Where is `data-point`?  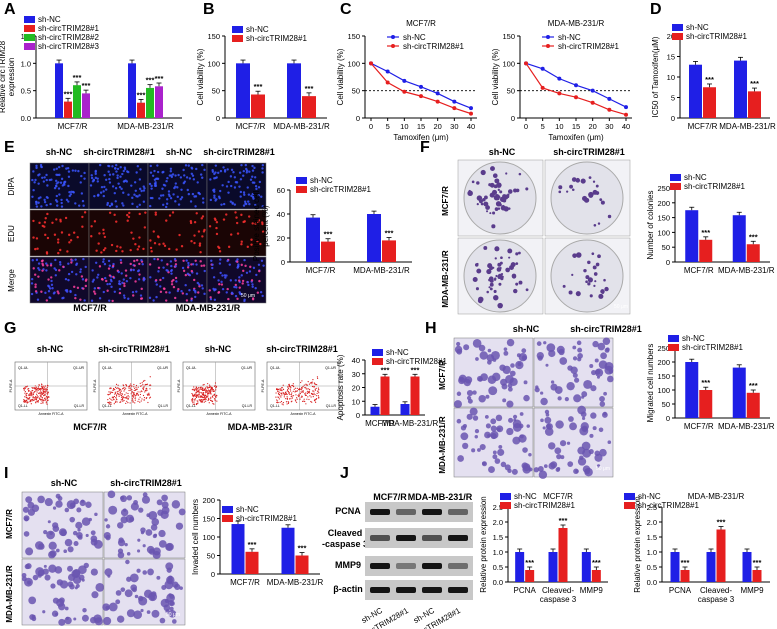
data-point is located at coordinates (387, 82).